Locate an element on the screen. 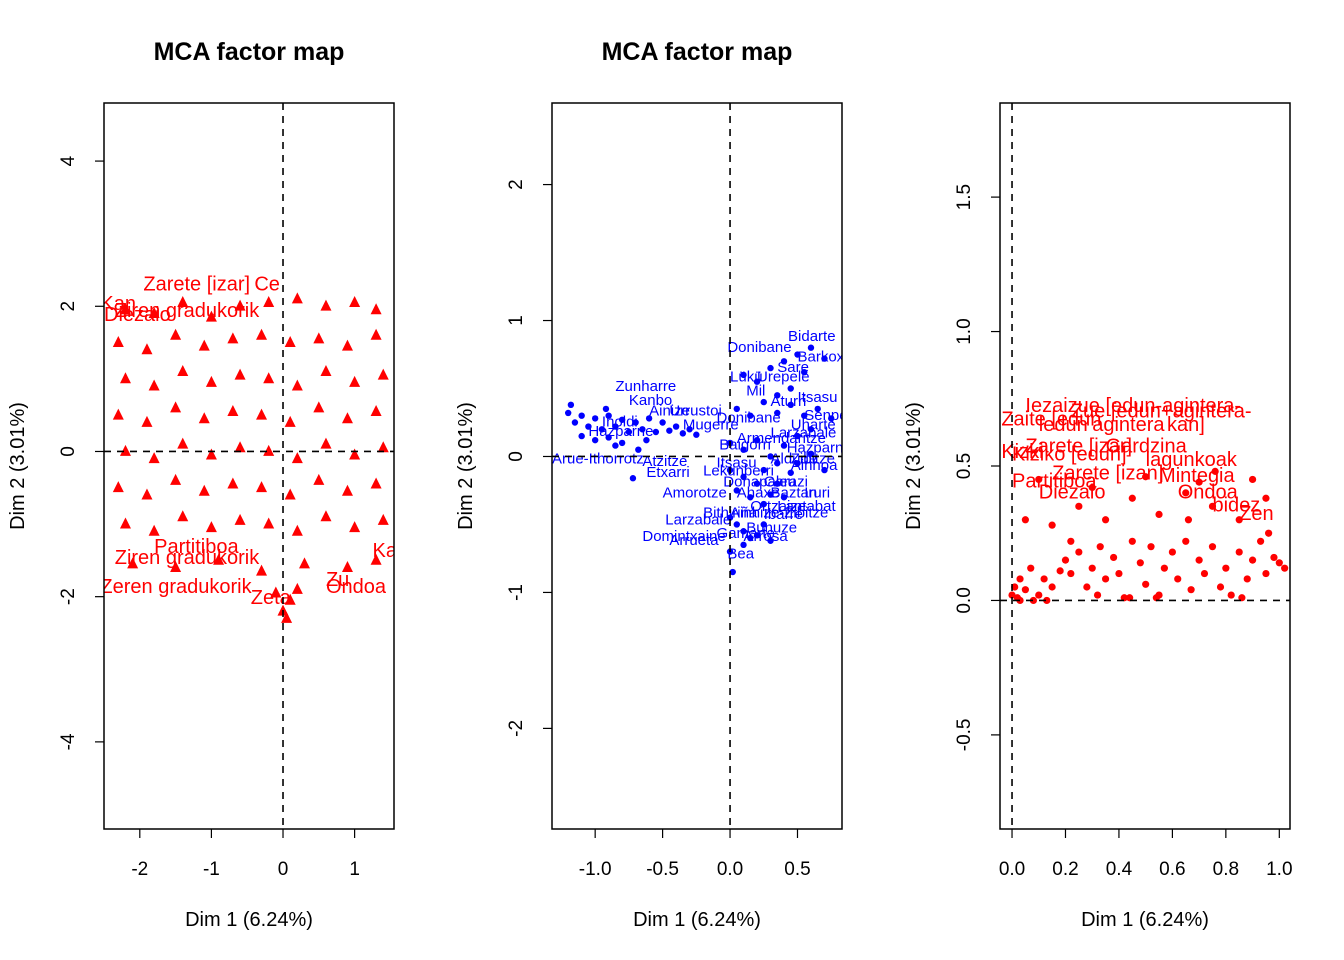  point-label: Zarete [izar] is located at coordinates (1078, 447).